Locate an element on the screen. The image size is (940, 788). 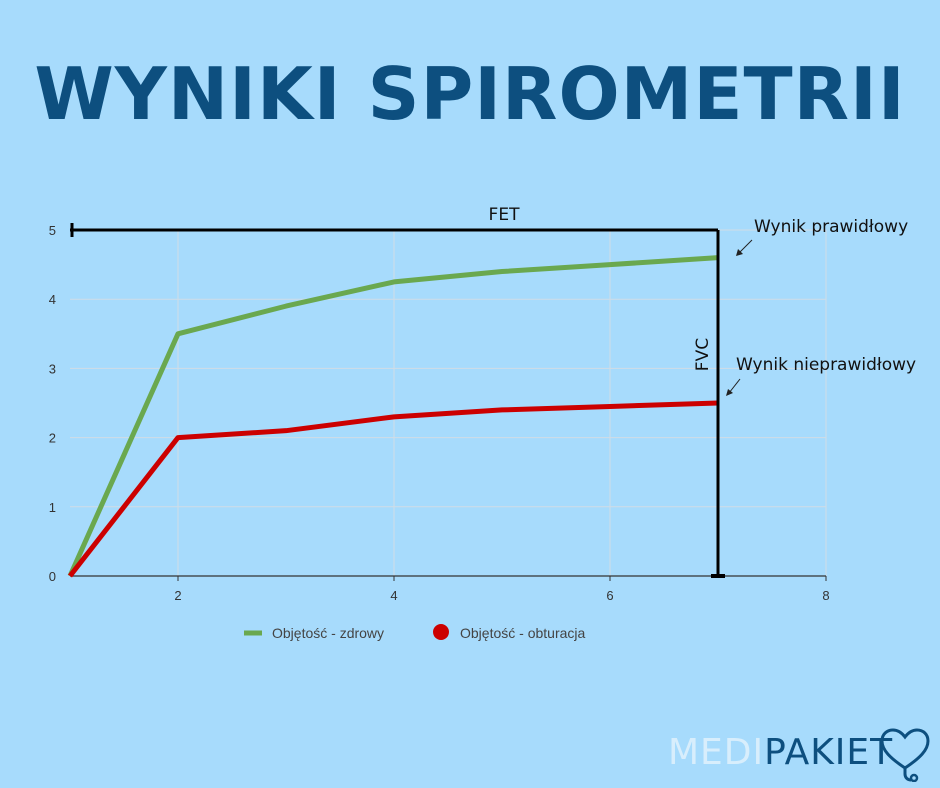
abnormal-result-label: Wynik nieprawidłowy is located at coordinates (826, 365).